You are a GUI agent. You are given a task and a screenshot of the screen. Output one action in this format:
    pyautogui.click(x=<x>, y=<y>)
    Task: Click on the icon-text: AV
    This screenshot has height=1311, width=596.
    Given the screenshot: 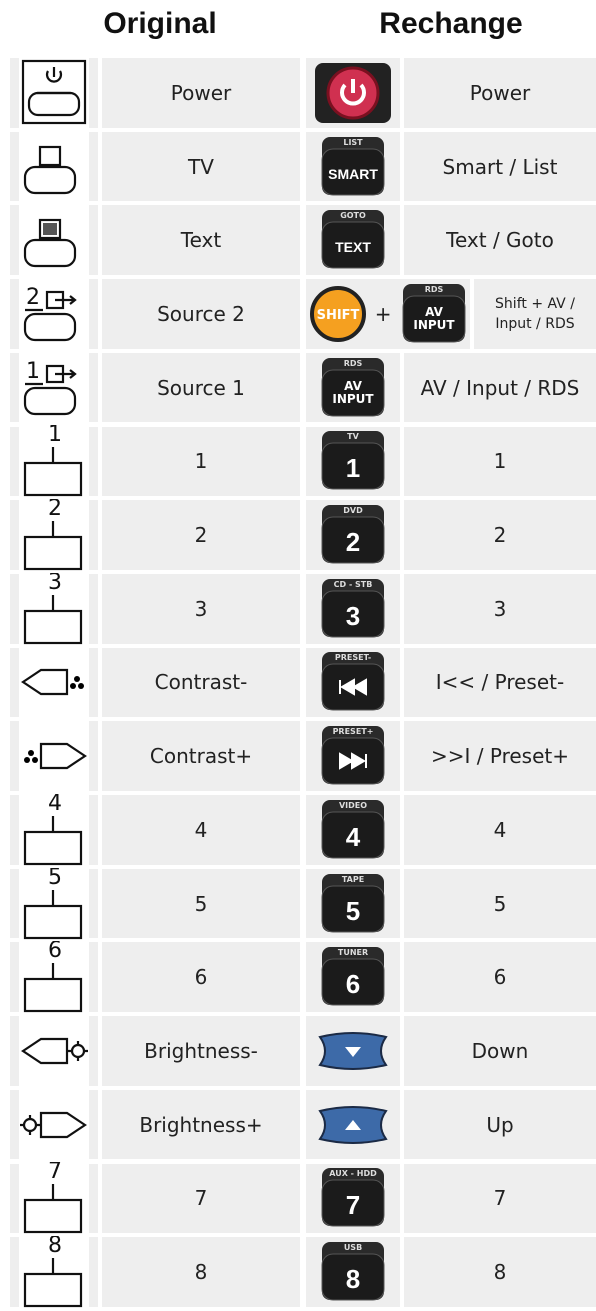 What is the action you would take?
    pyautogui.click(x=435, y=312)
    